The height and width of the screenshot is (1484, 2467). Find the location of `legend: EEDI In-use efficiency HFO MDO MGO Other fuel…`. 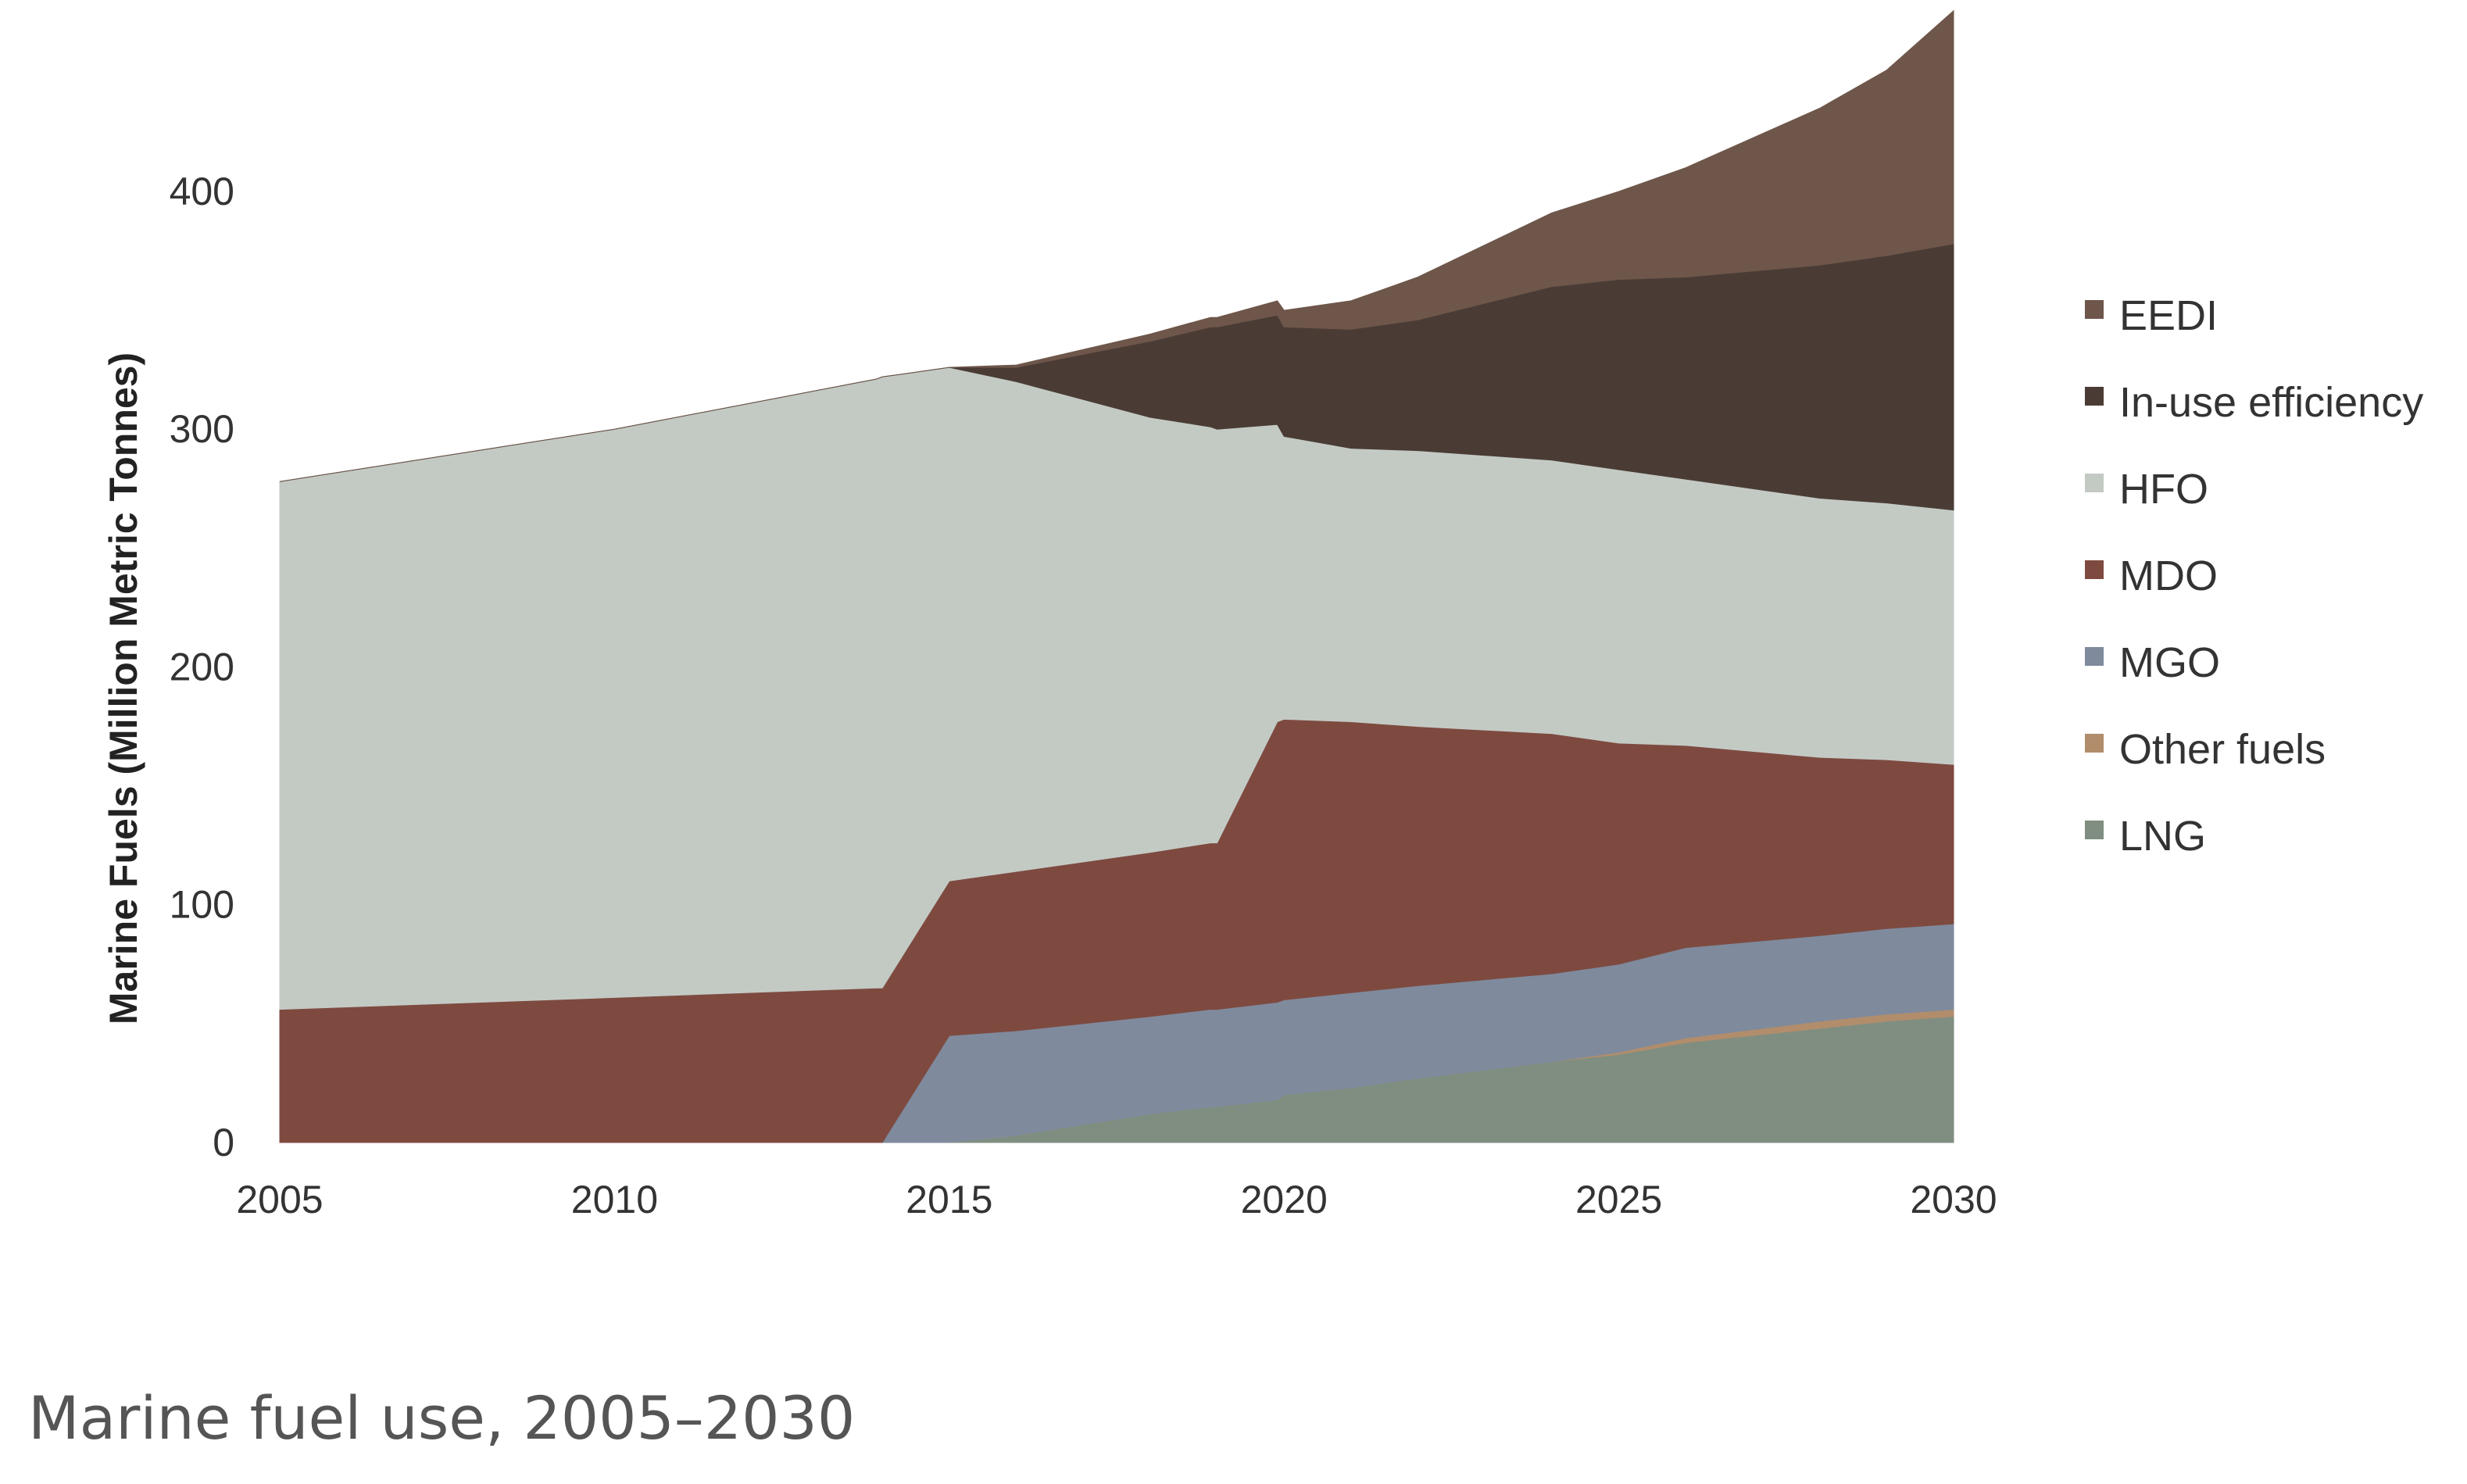

legend: EEDI In-use efficiency HFO MDO MGO Other fuel… is located at coordinates (2254, 576).